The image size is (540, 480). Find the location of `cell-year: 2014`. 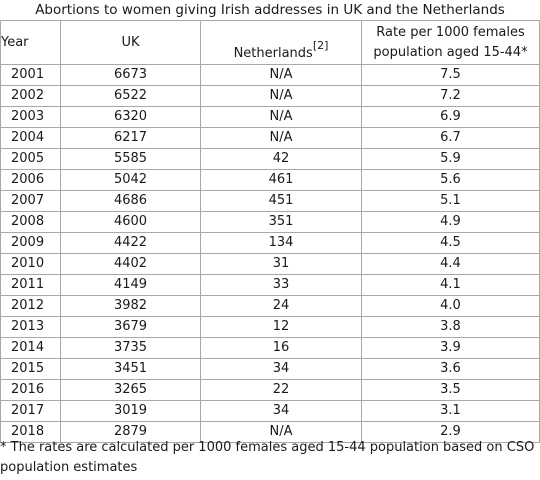

cell-year: 2014 is located at coordinates (30, 348).